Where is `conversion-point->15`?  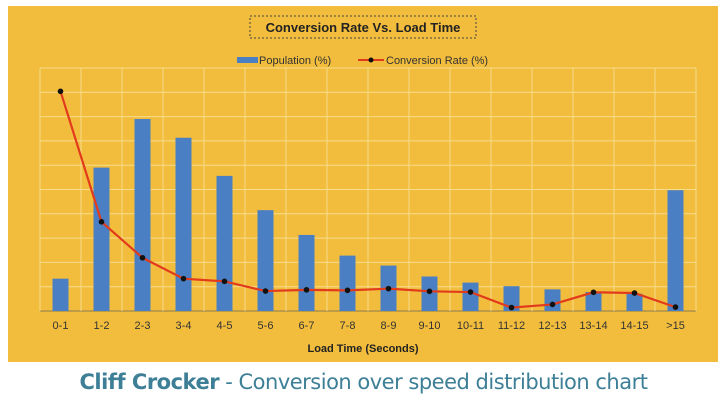 conversion-point->15 is located at coordinates (675, 307).